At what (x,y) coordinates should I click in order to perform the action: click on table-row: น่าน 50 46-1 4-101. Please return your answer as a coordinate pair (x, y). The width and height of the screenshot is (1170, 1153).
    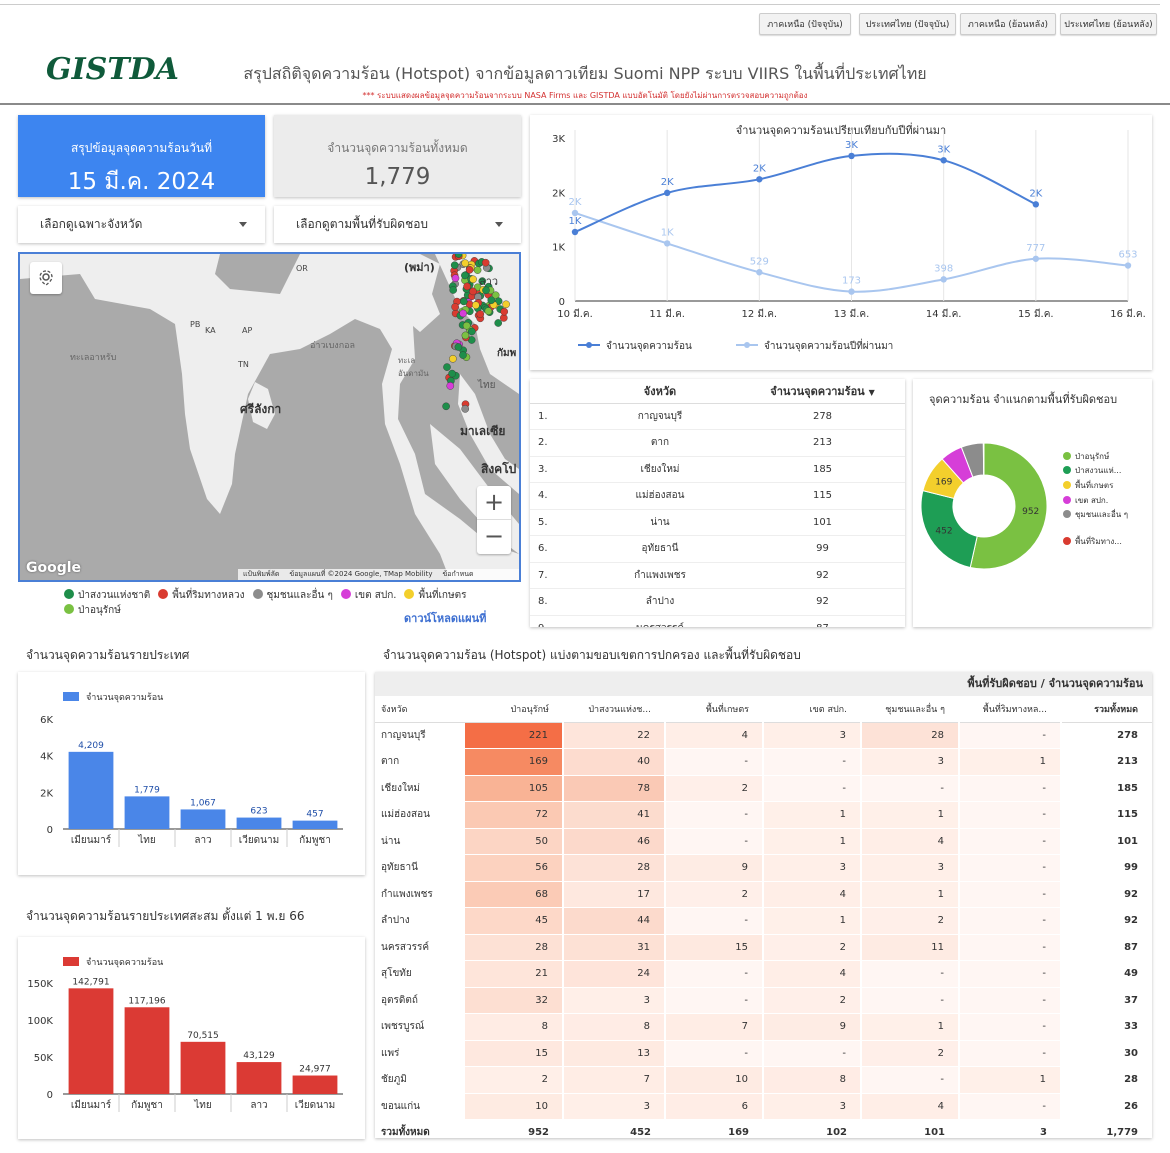
    Looking at the image, I should click on (763, 841).